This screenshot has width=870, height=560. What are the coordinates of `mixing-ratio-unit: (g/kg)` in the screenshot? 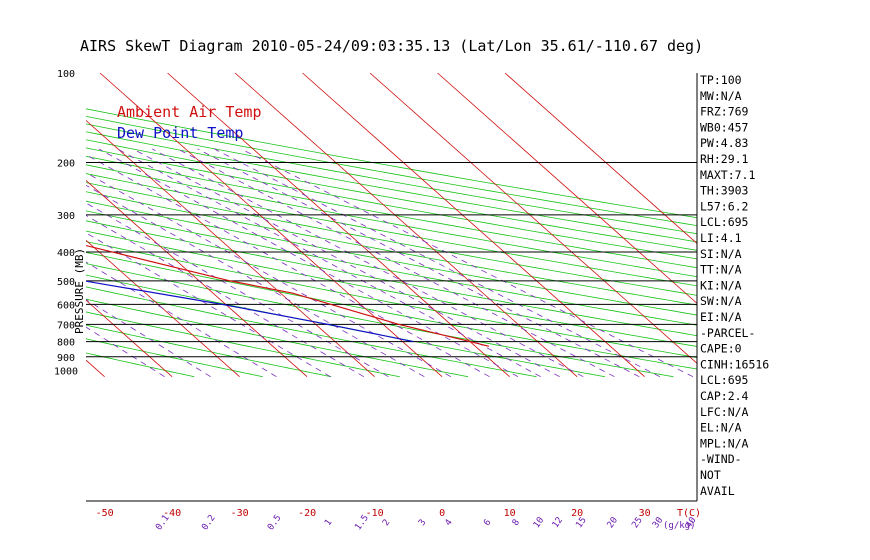 It's located at (679, 526).